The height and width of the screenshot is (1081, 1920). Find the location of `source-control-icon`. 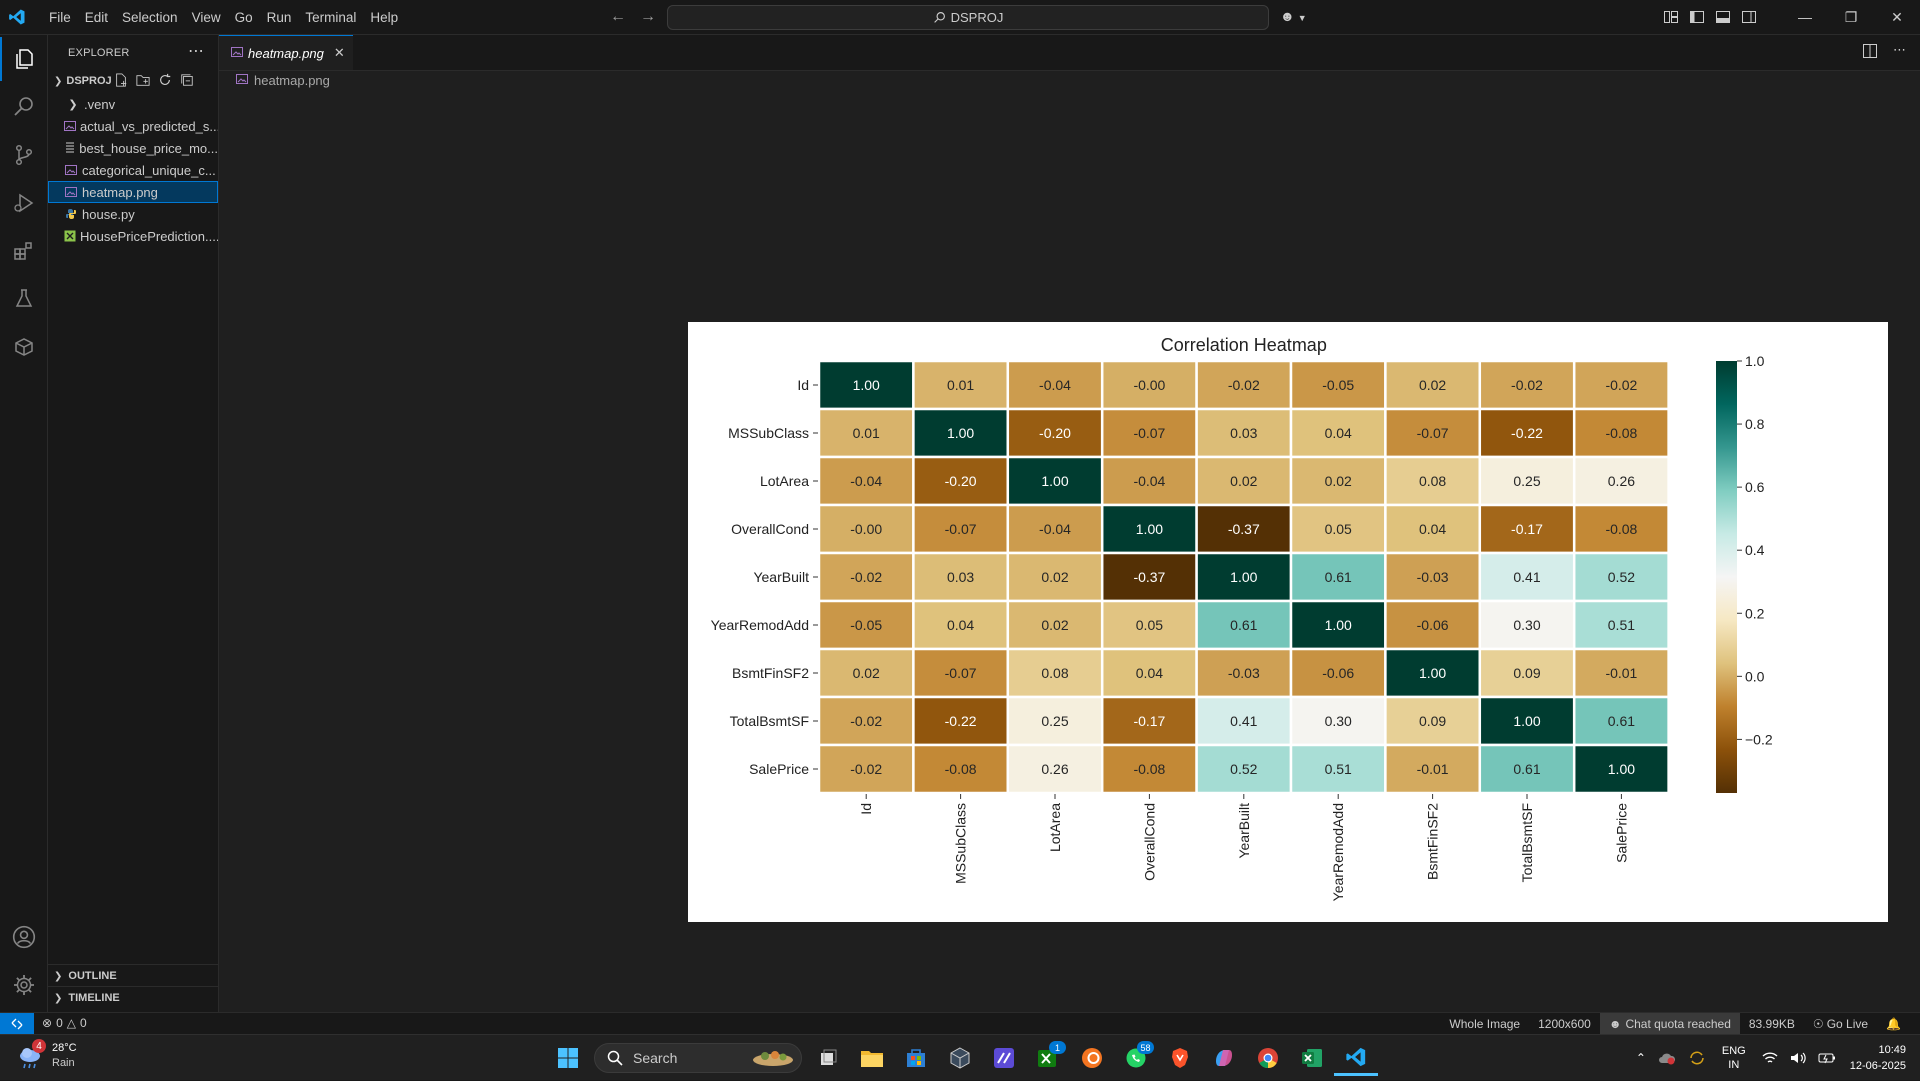

source-control-icon is located at coordinates (23, 155).